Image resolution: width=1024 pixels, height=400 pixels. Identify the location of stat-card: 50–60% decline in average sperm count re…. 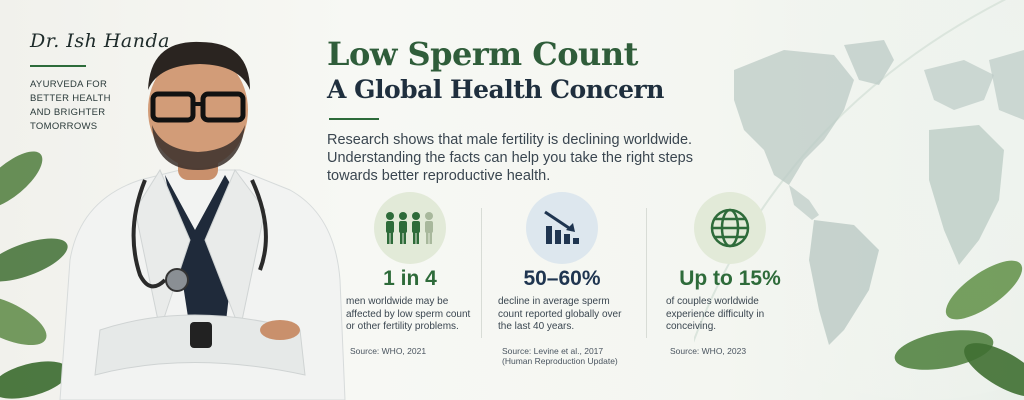
(562, 279).